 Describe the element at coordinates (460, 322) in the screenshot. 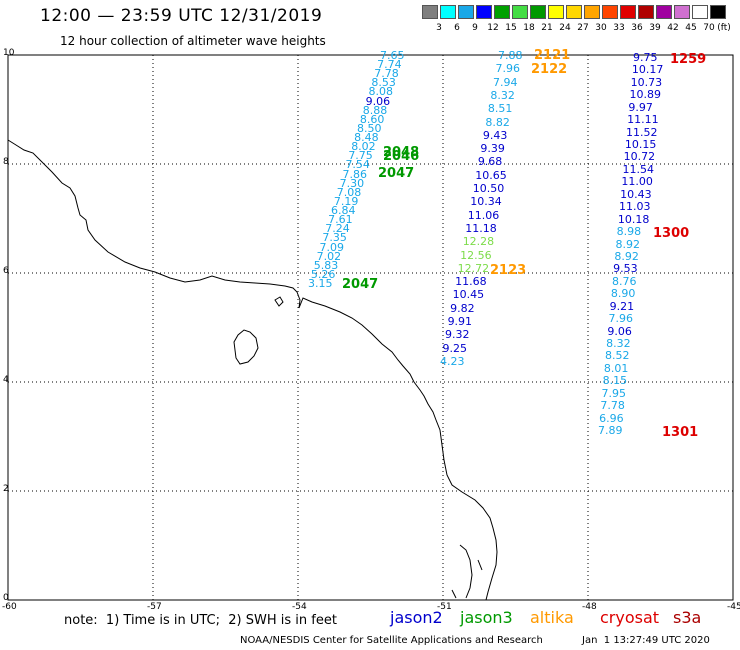

I see `wave-height-value: 9.91` at that location.